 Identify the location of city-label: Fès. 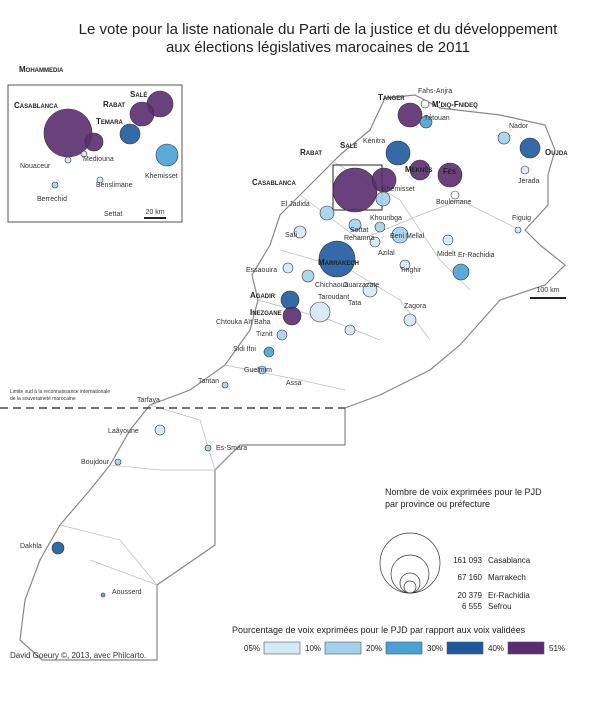
(449, 171).